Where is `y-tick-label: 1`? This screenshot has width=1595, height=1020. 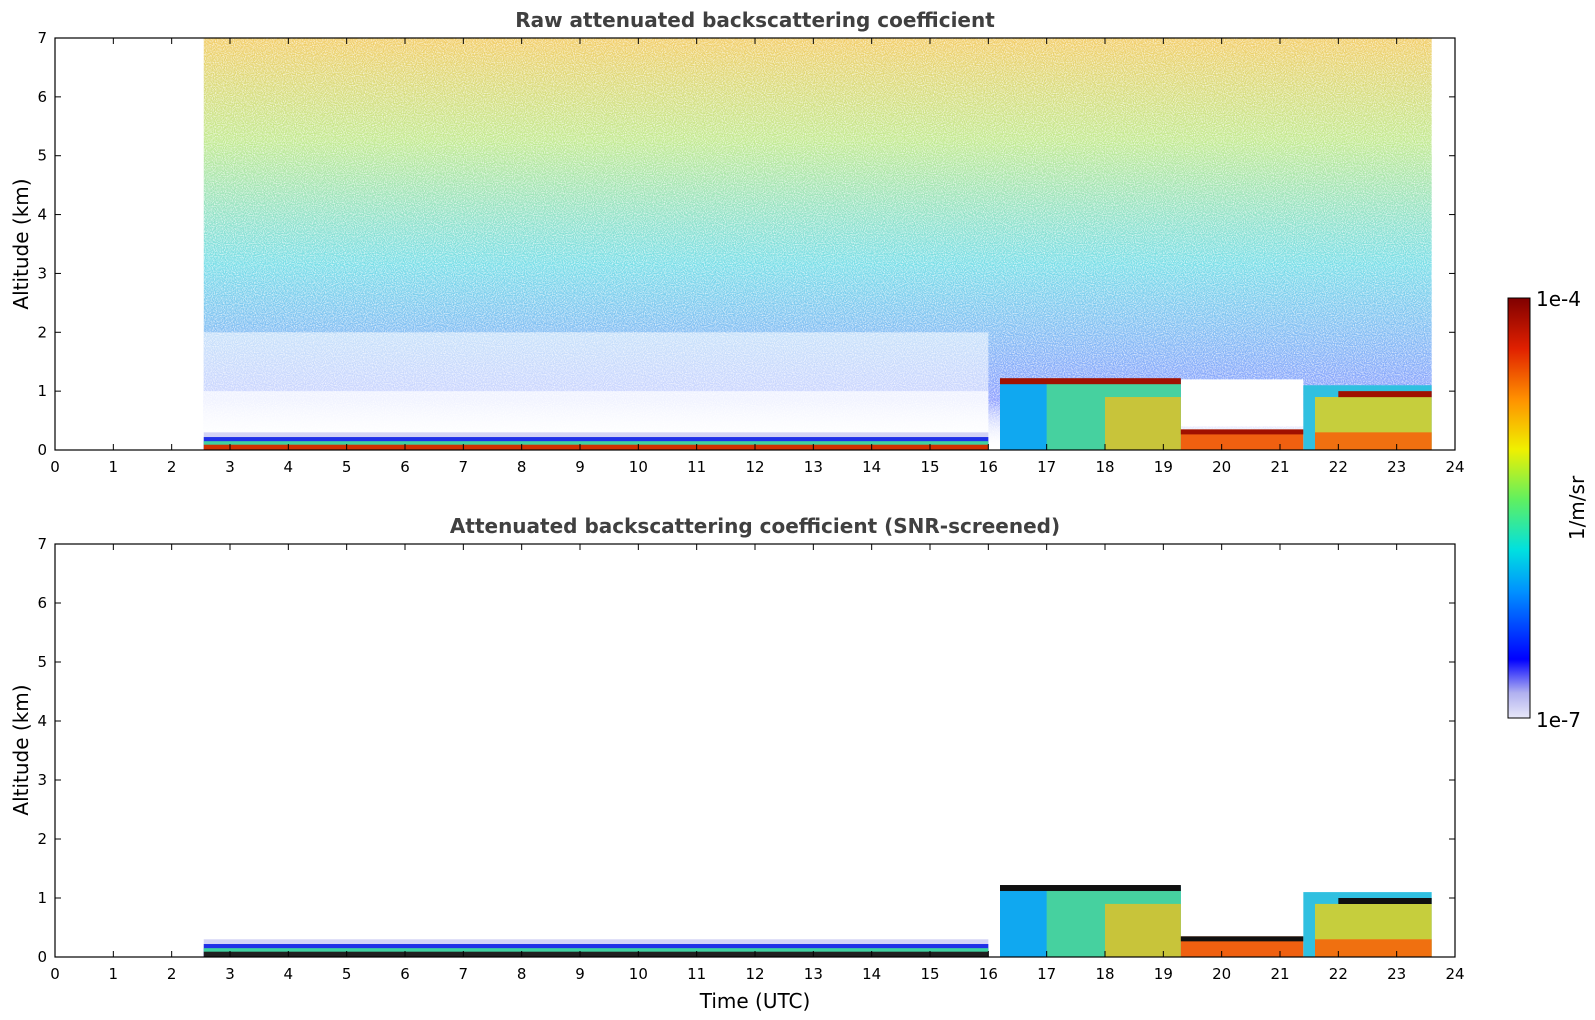
y-tick-label: 1 is located at coordinates (42, 898).